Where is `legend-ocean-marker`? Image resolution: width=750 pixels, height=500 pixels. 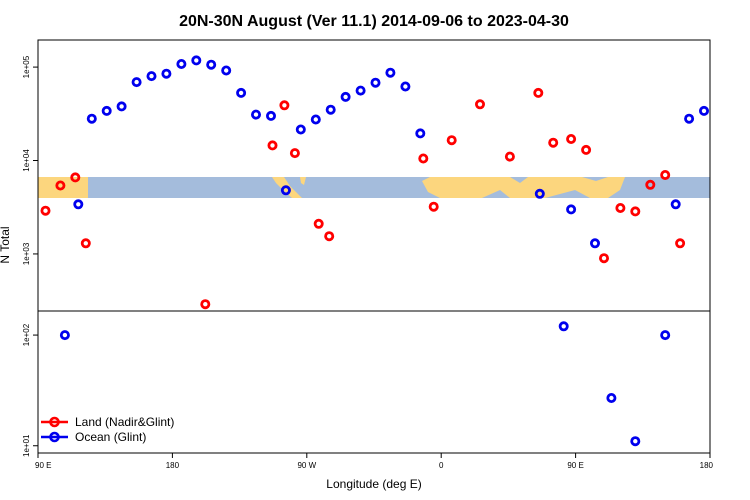 legend-ocean-marker is located at coordinates (54, 437).